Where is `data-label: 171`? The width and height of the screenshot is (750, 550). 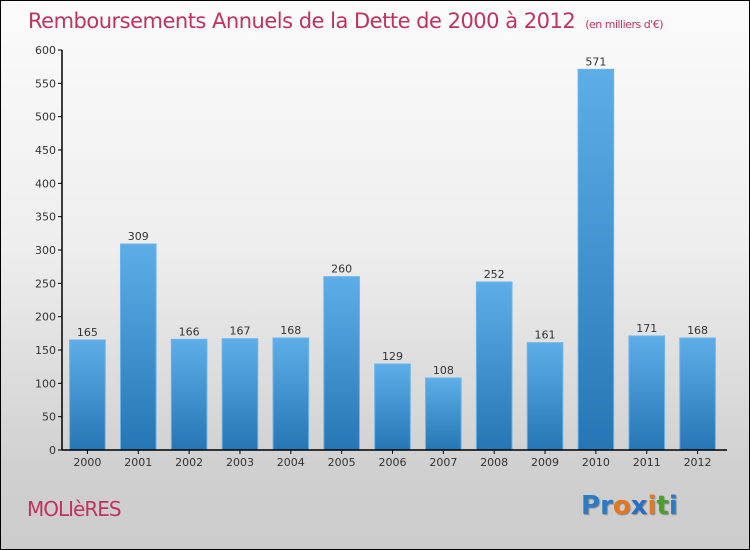 data-label: 171 is located at coordinates (646, 328).